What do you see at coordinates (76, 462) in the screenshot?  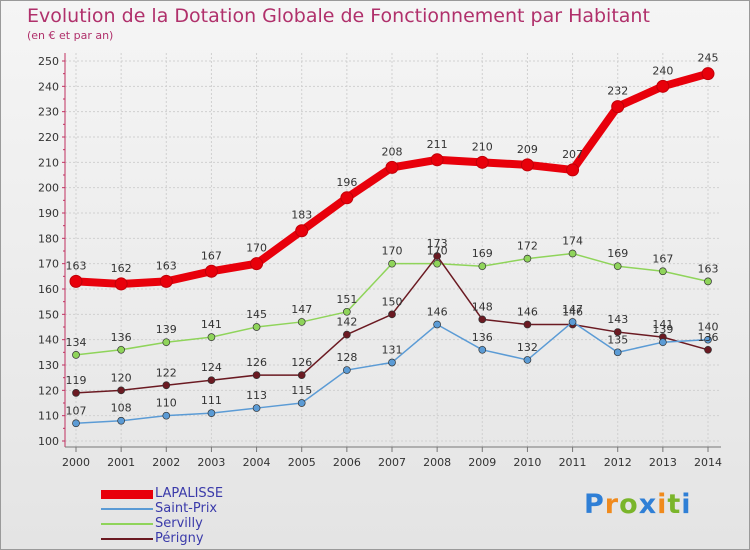 I see `x-tick-label: 2000` at bounding box center [76, 462].